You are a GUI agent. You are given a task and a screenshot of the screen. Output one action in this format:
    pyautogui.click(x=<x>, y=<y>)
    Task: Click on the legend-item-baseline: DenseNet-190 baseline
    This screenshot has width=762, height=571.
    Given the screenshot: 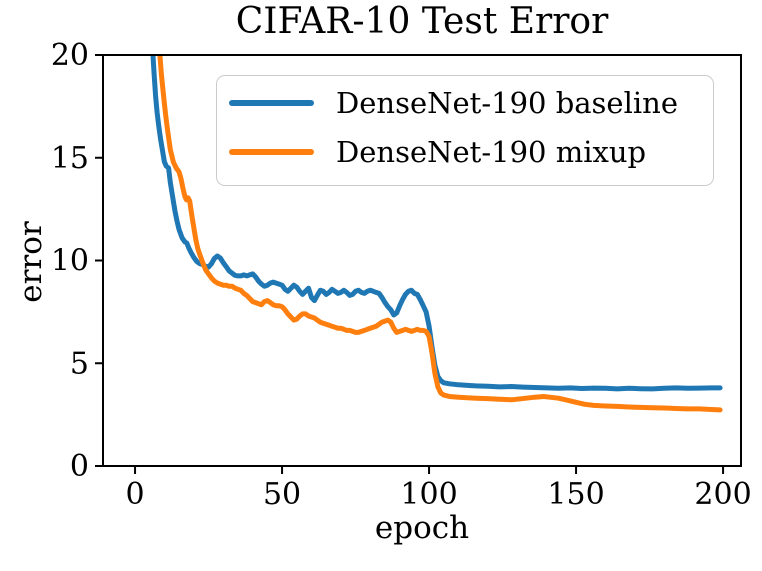 What is the action you would take?
    pyautogui.click(x=471, y=103)
    